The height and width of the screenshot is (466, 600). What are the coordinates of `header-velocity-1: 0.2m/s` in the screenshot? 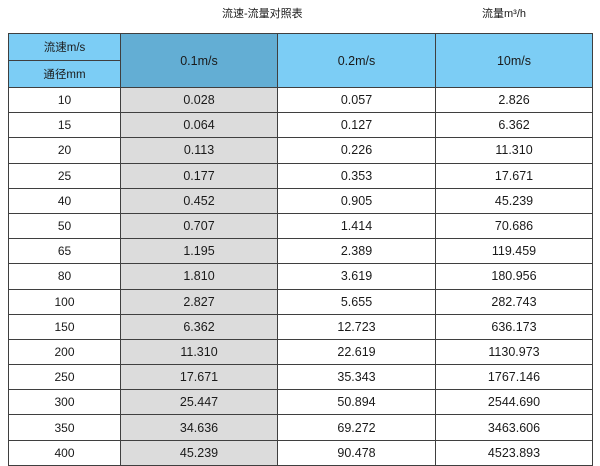 It's located at (356, 60).